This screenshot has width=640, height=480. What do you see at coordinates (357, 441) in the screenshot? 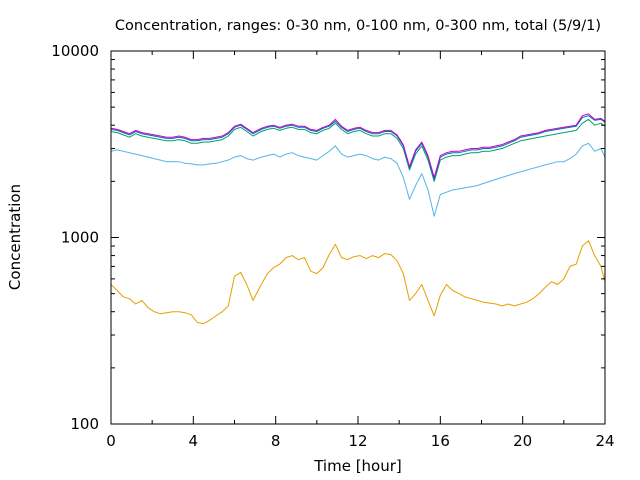
I see `x-tick-label: 12` at bounding box center [357, 441].